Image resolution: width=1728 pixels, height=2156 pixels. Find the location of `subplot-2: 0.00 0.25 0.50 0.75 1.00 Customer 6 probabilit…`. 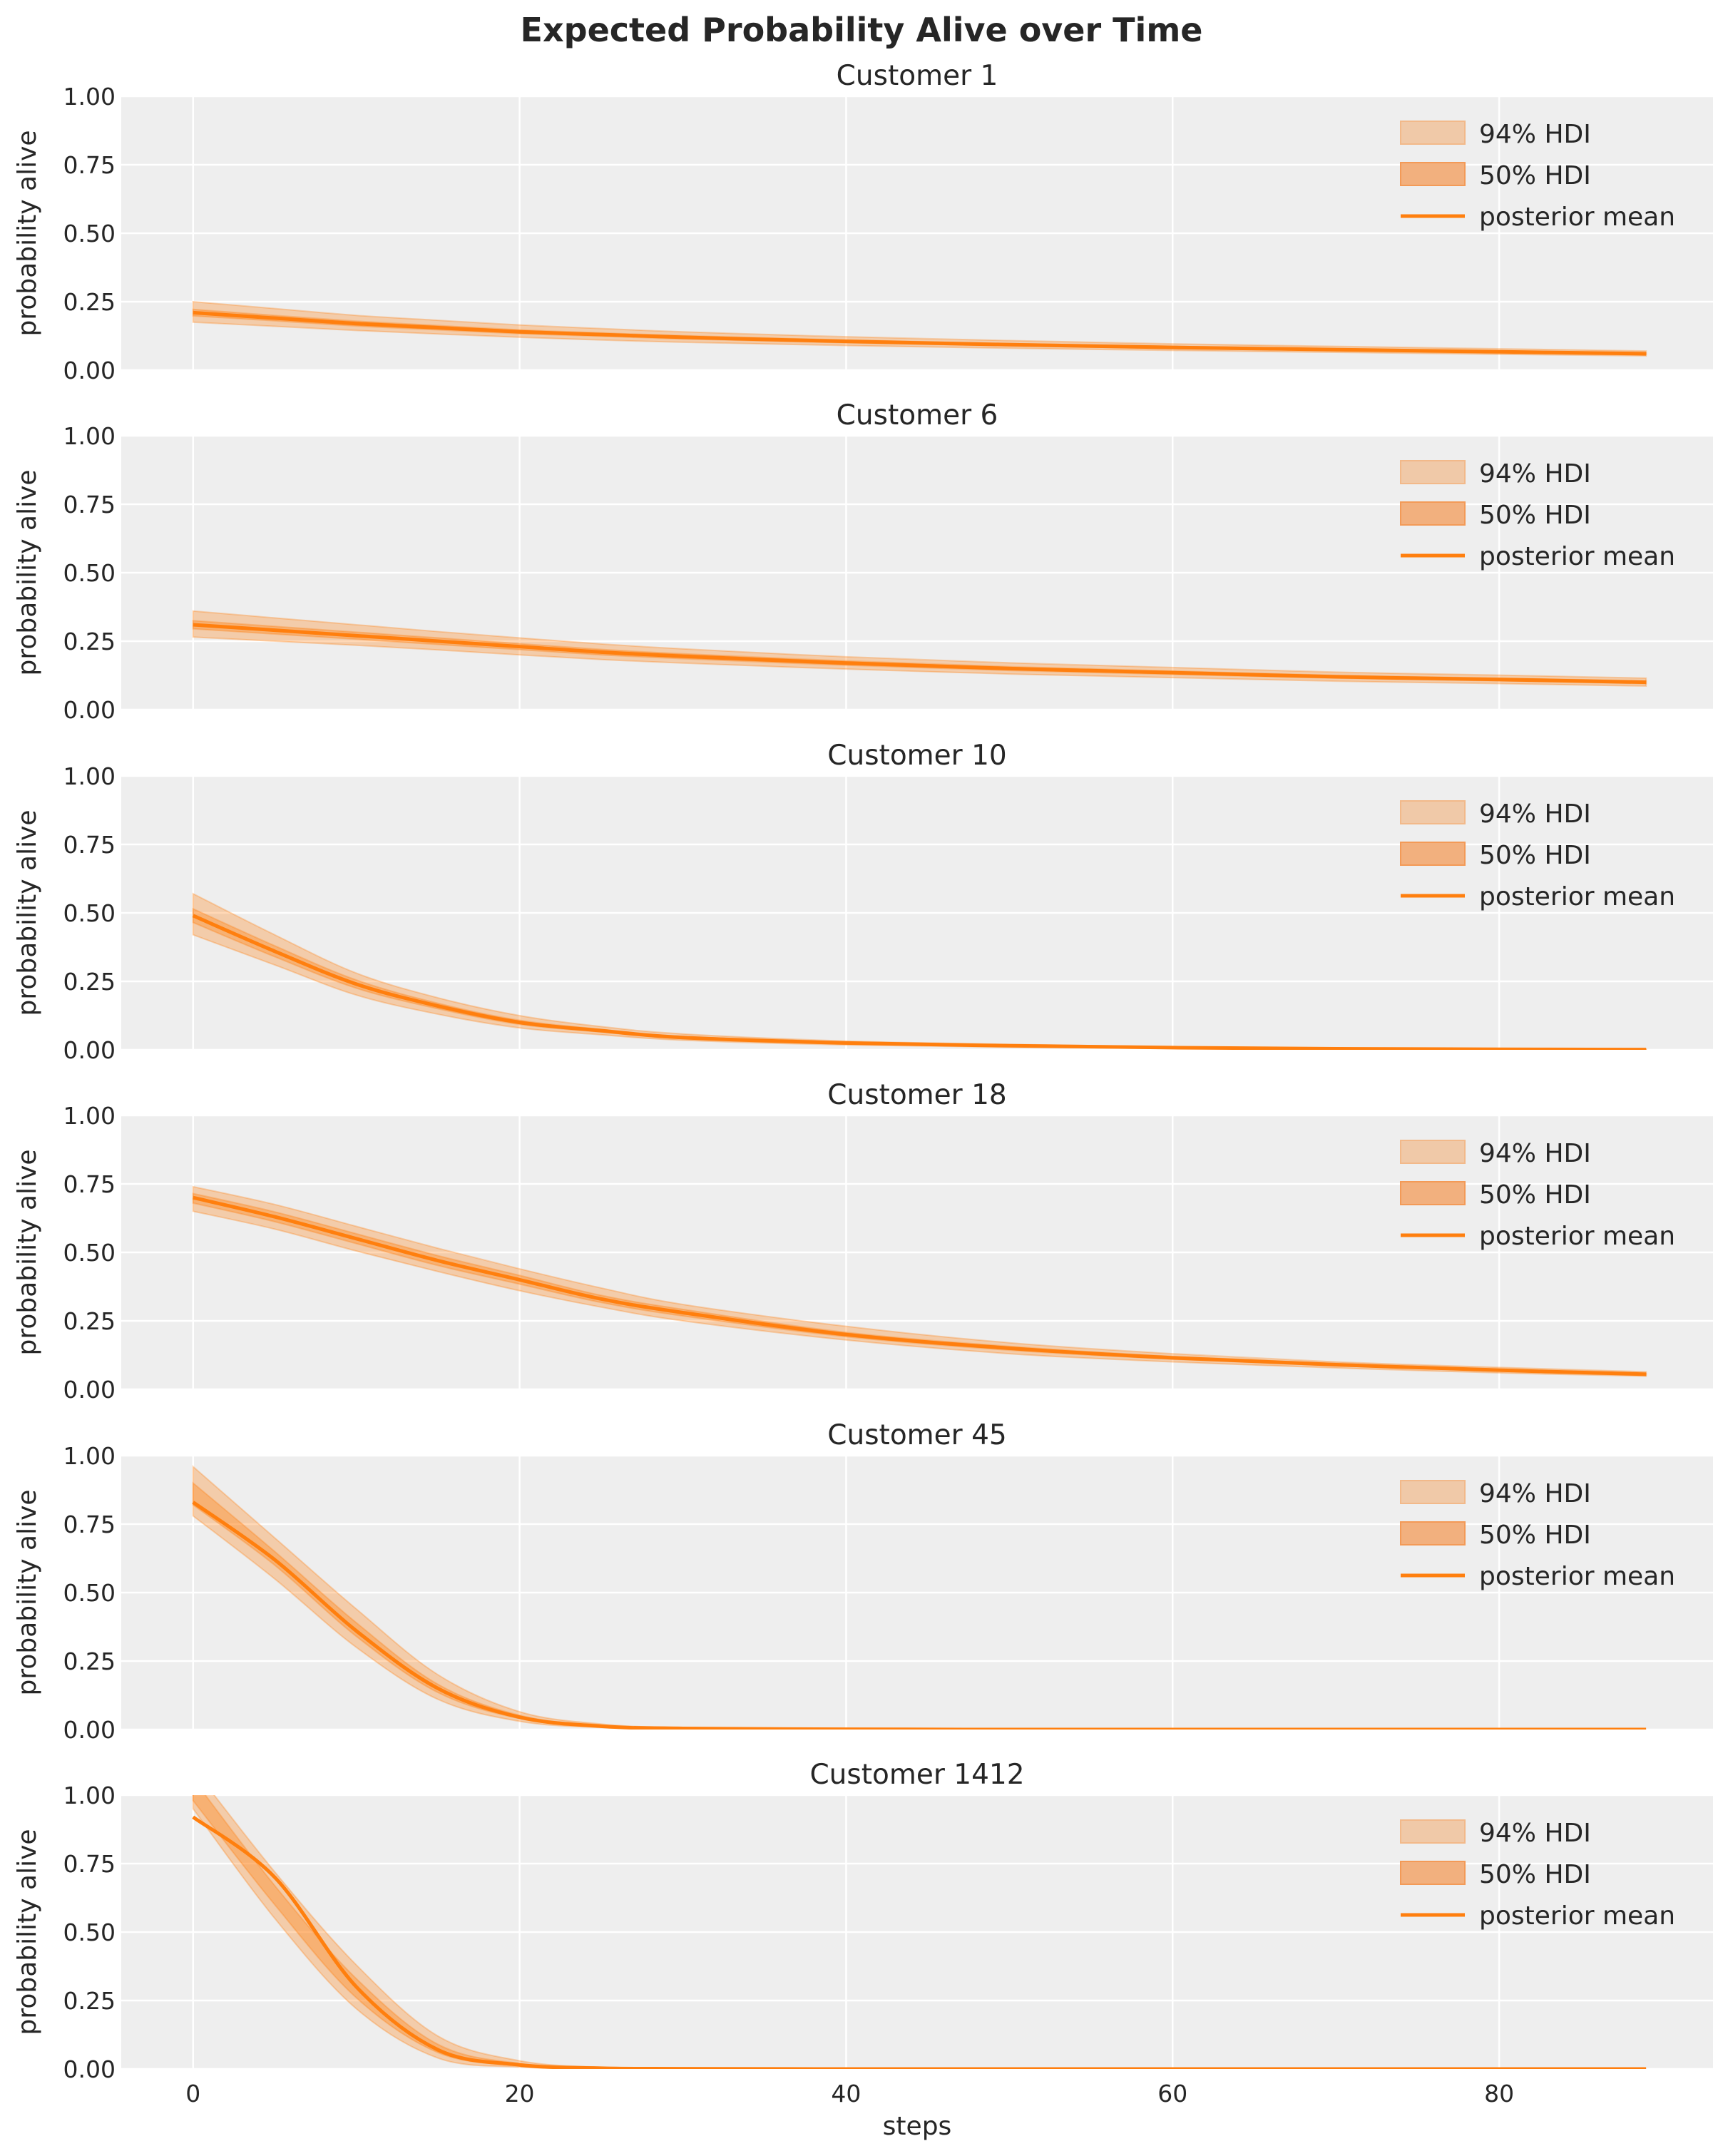

subplot-2: 0.00 0.25 0.50 0.75 1.00 Customer 6 probabilit… is located at coordinates (863, 561).